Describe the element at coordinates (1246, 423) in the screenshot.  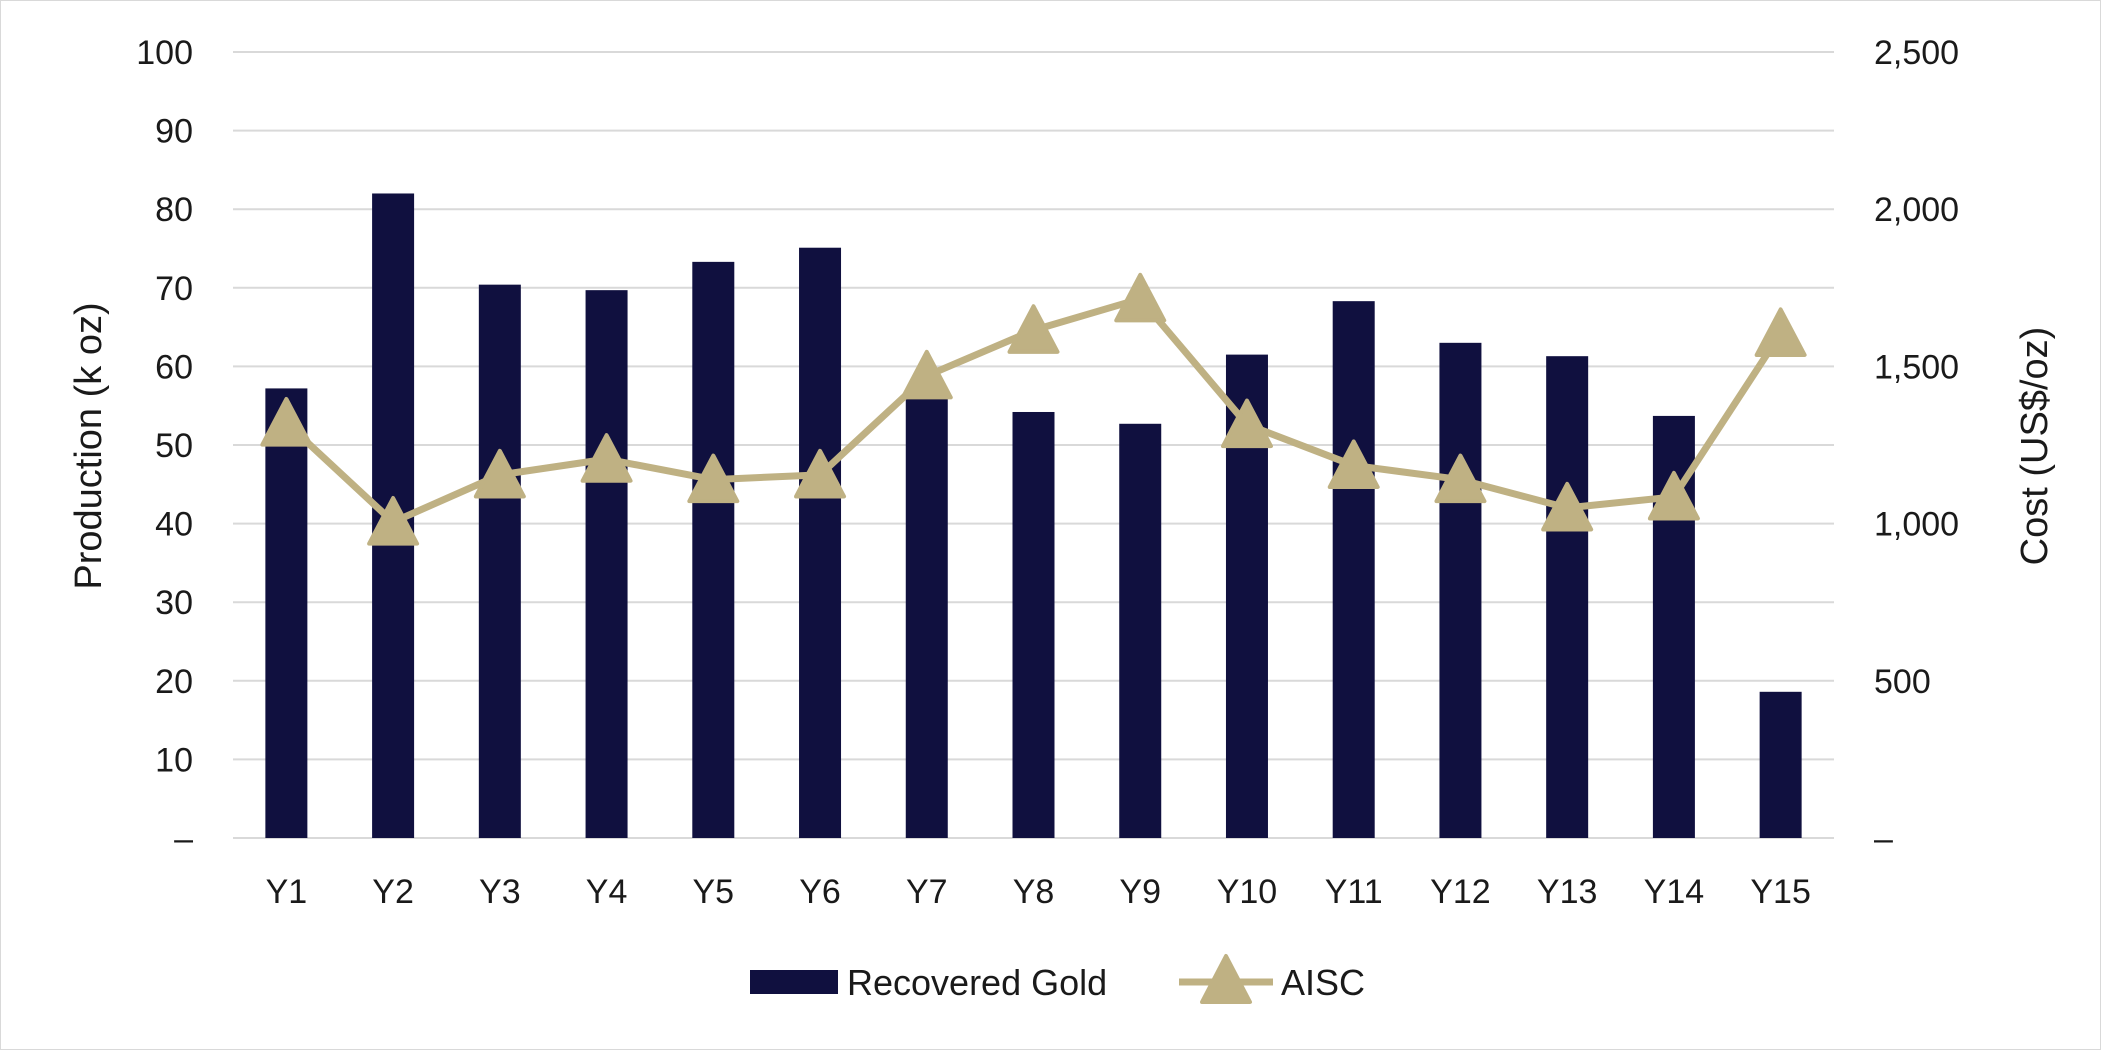
I see `aisc-marker-y10` at that location.